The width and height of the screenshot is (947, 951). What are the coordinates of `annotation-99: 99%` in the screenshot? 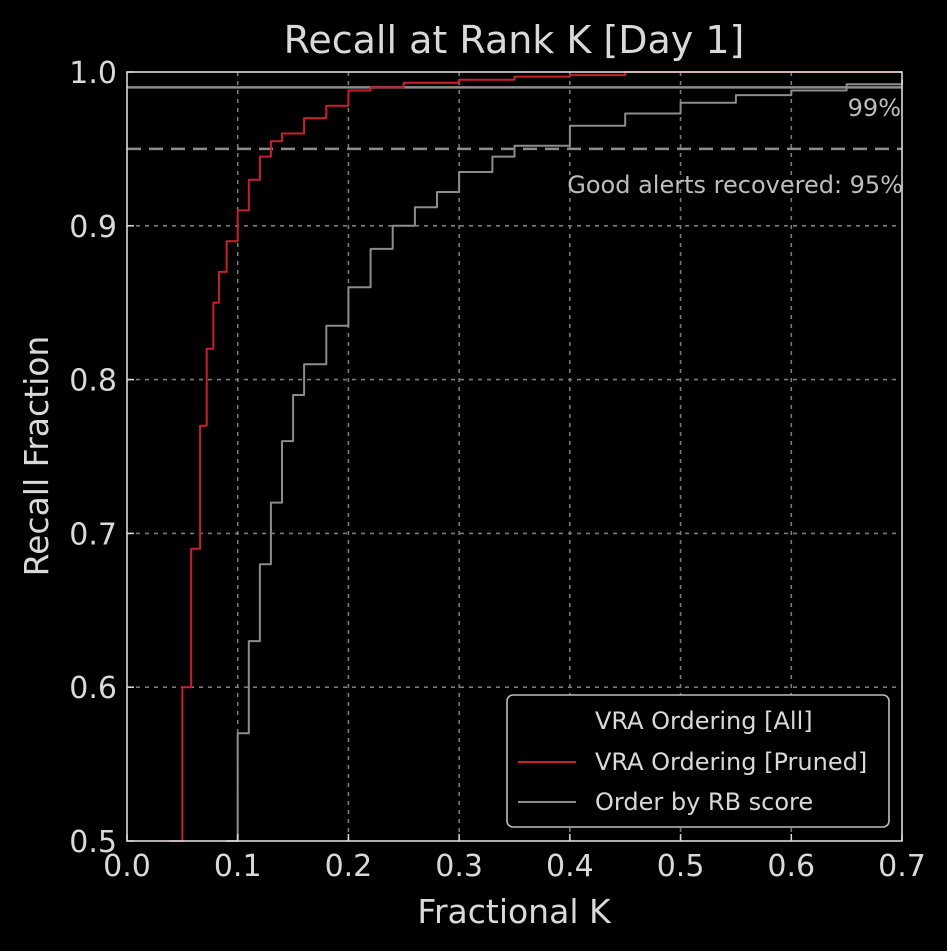 It's located at (874, 108).